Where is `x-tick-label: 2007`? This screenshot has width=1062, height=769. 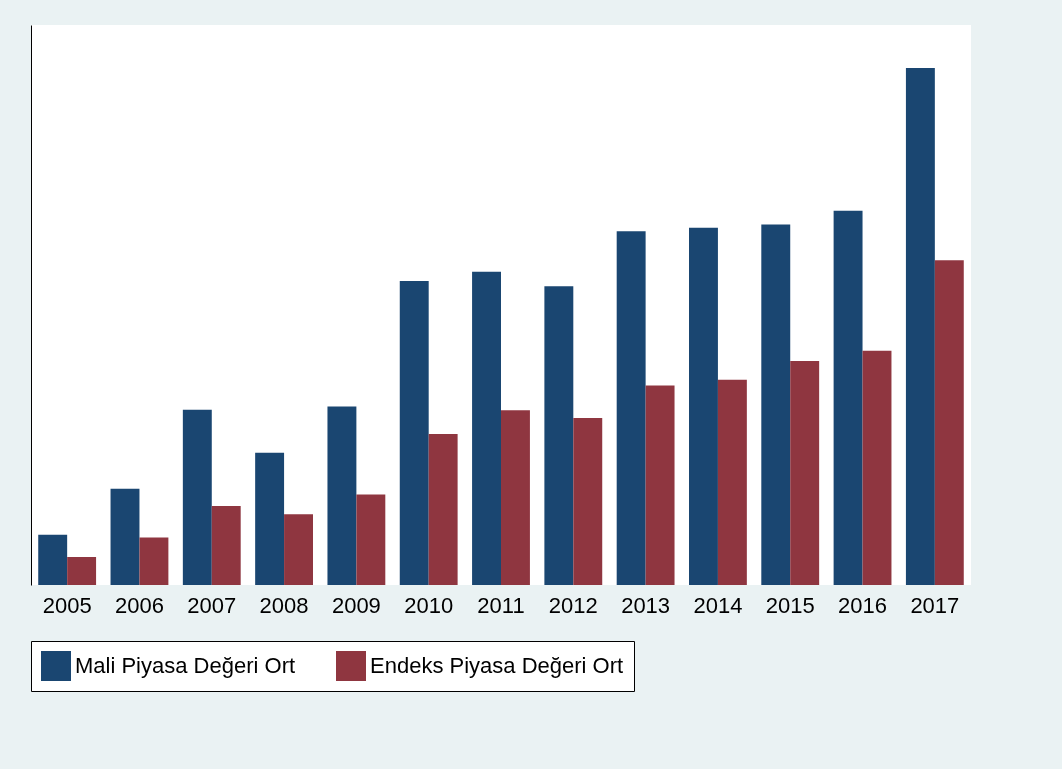
x-tick-label: 2007 is located at coordinates (212, 605).